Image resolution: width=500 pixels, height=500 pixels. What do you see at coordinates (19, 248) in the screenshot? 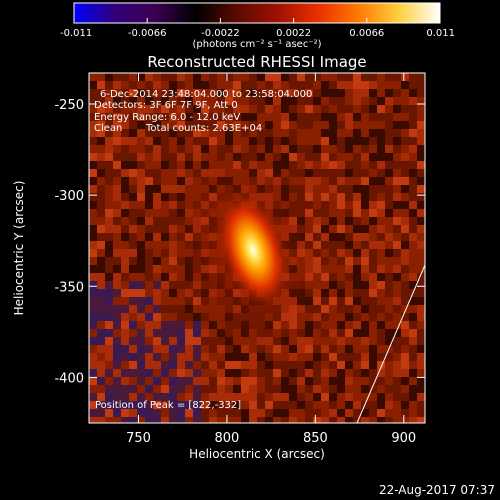
I see `y-axis-label: Heliocentric Y (arcsec)` at bounding box center [19, 248].